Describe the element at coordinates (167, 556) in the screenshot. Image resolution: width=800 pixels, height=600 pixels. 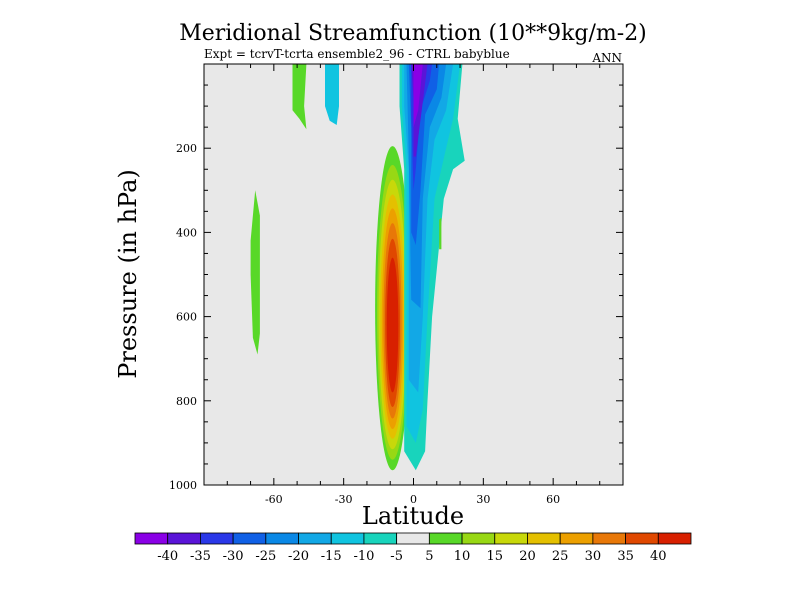
I see `colorbar-label: -40` at that location.